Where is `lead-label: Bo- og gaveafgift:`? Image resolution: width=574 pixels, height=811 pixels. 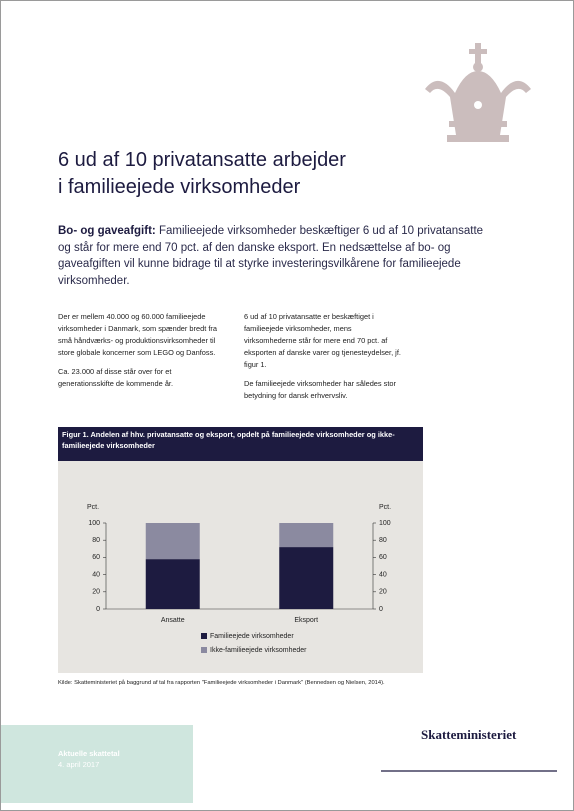
lead-label: Bo- og gaveafgift: is located at coordinates (107, 231).